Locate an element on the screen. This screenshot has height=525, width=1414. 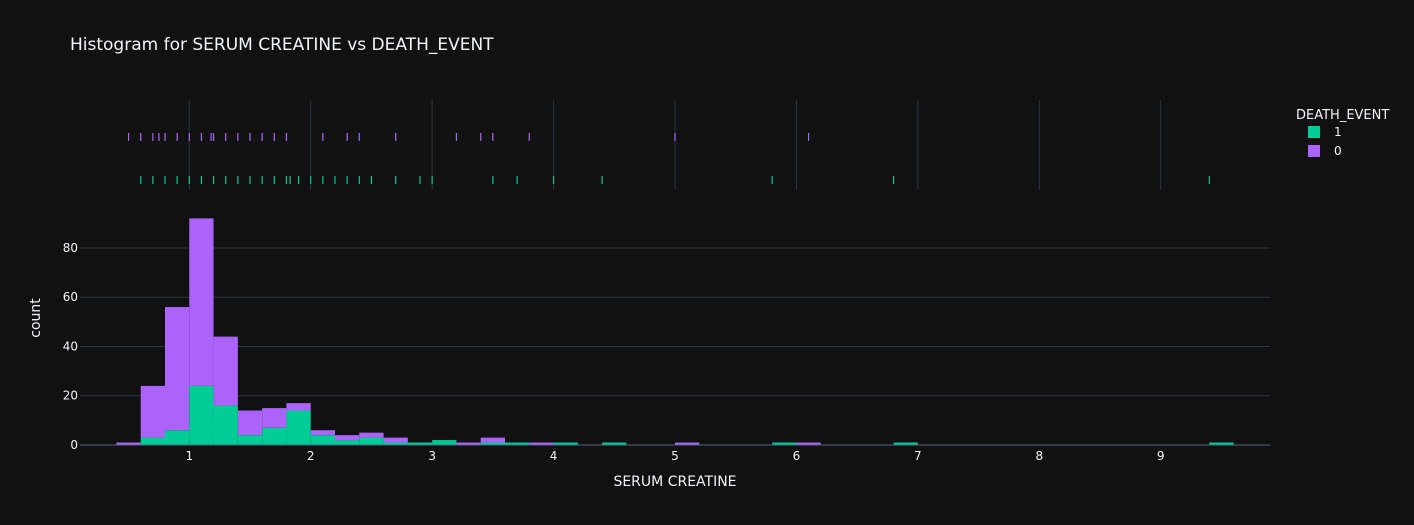
x-tick-label: 4 is located at coordinates (554, 456).